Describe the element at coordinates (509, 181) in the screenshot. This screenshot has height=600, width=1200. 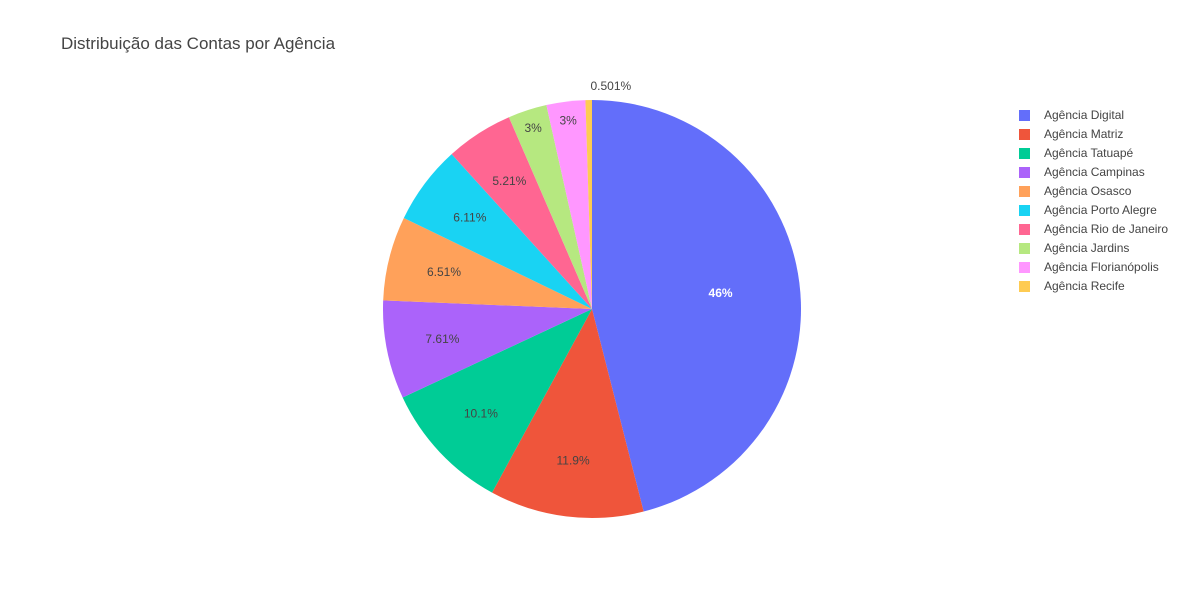
I see `slice-label-agencia-rio-de-janeiro: 5.21%` at that location.